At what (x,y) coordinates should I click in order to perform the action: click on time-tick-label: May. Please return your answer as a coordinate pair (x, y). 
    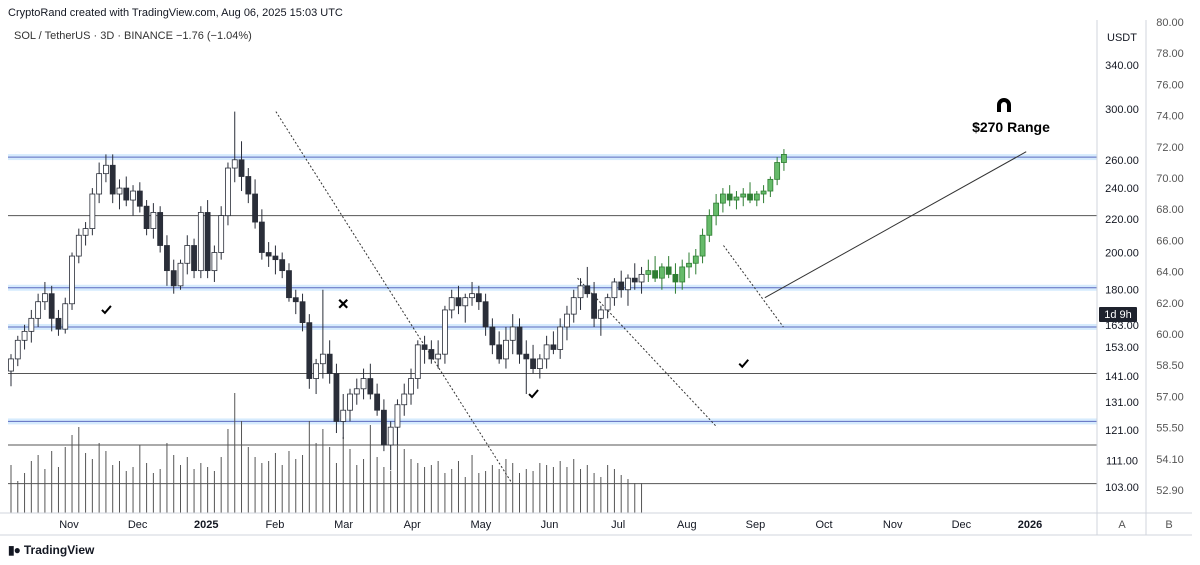
    Looking at the image, I should click on (480, 525).